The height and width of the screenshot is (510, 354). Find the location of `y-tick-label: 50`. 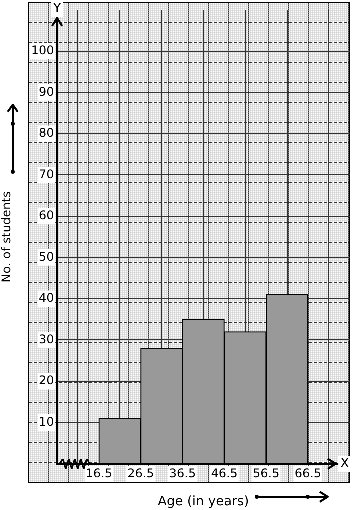

y-tick-label: 50 is located at coordinates (46, 257).